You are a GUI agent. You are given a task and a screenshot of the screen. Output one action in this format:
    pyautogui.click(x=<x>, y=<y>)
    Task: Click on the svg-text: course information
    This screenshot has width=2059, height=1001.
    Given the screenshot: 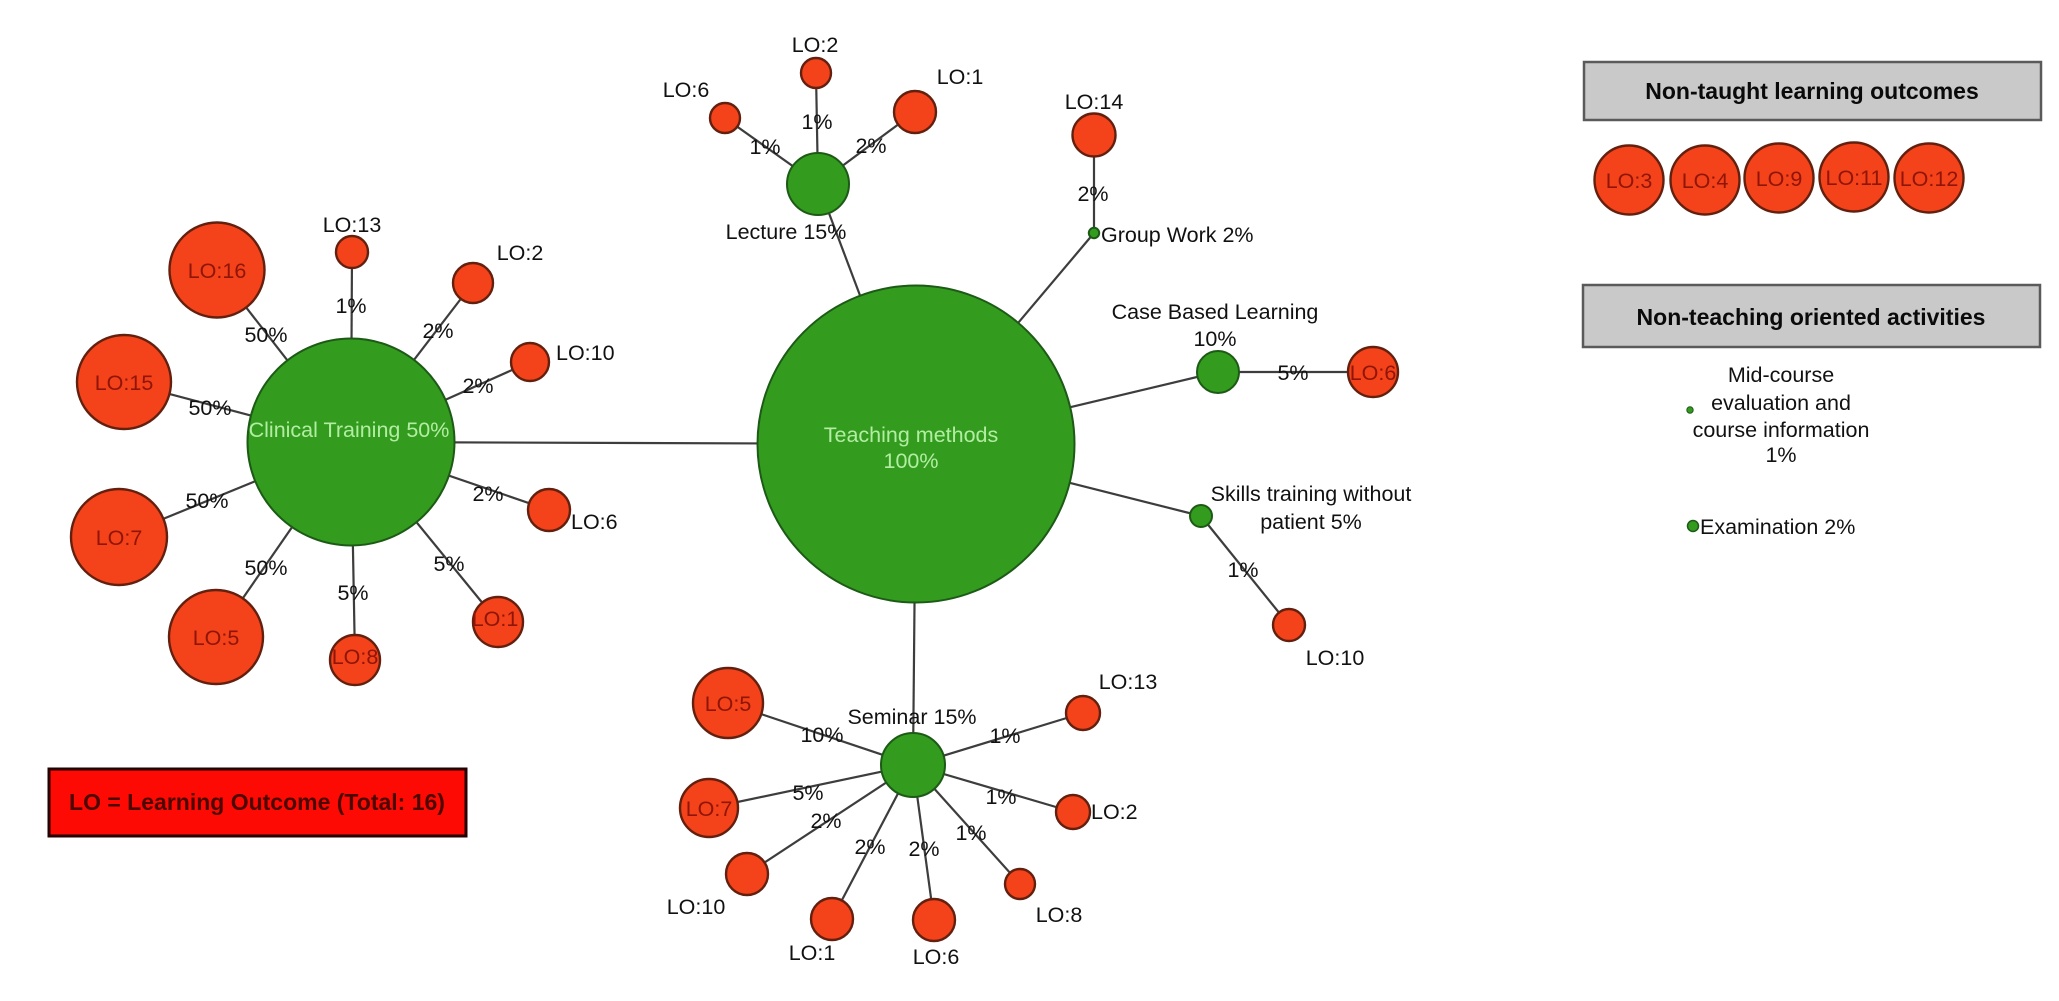 What is the action you would take?
    pyautogui.click(x=1781, y=430)
    